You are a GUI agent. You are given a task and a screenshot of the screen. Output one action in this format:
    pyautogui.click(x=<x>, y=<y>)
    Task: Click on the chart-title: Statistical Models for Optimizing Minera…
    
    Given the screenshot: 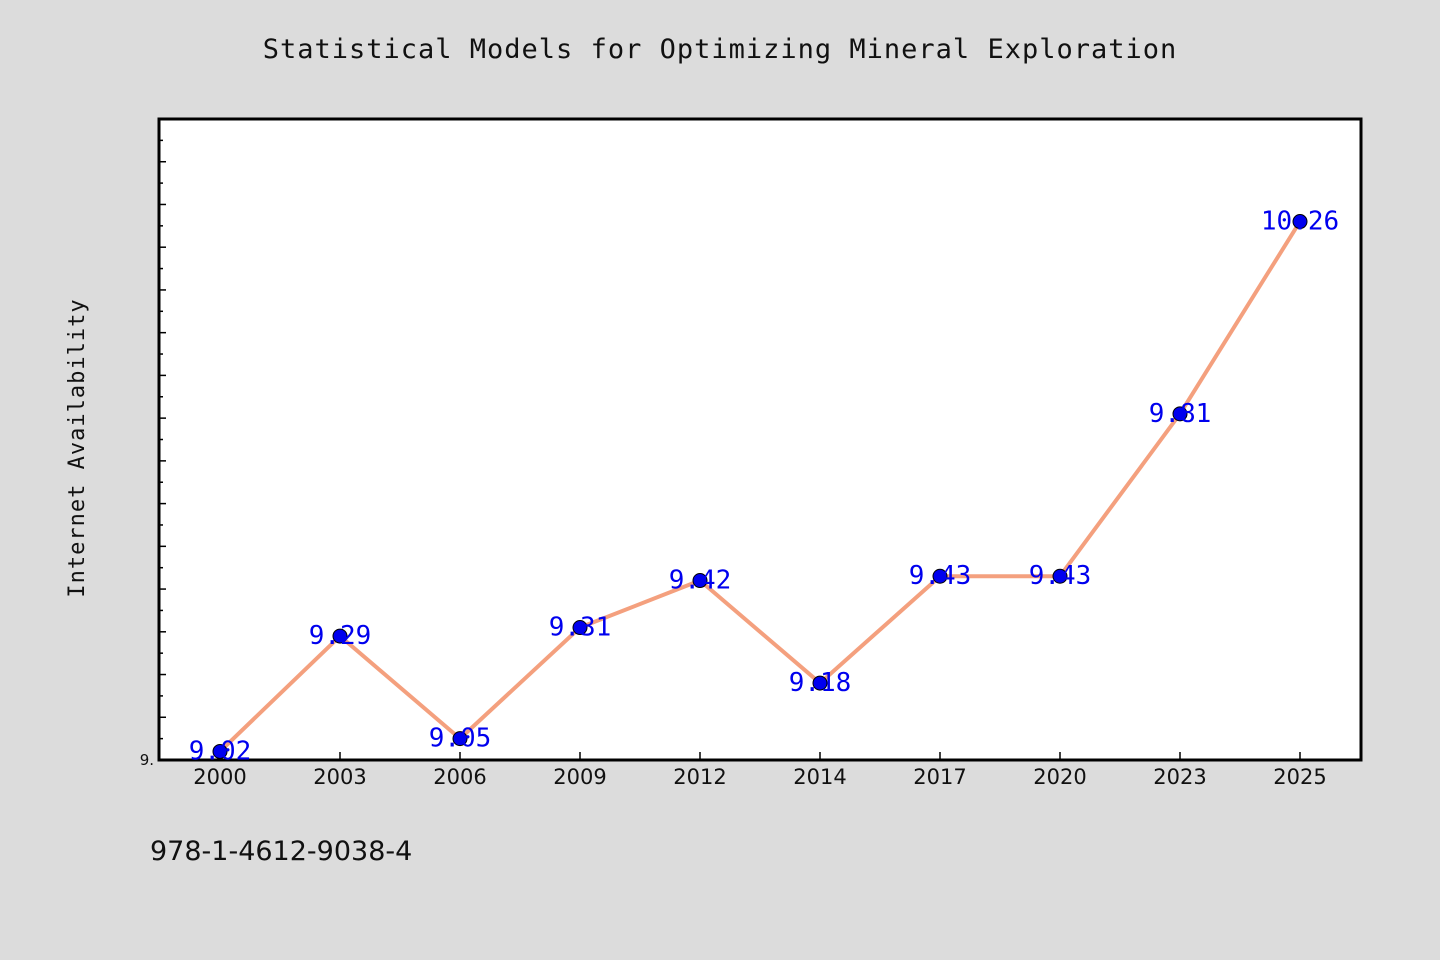 What is the action you would take?
    pyautogui.click(x=720, y=49)
    